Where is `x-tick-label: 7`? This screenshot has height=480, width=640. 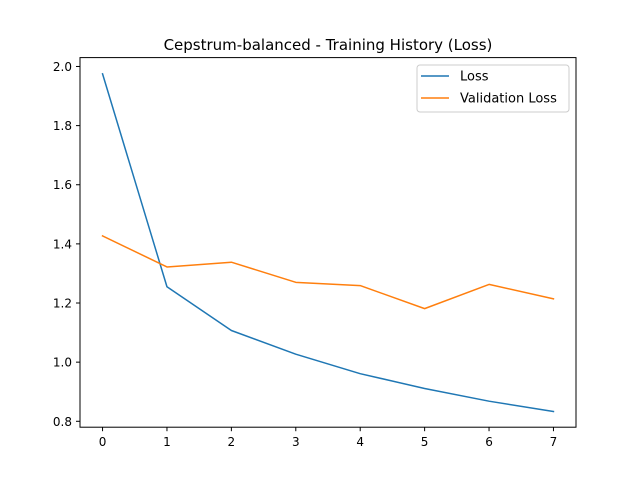
x-tick-label: 7 is located at coordinates (554, 442).